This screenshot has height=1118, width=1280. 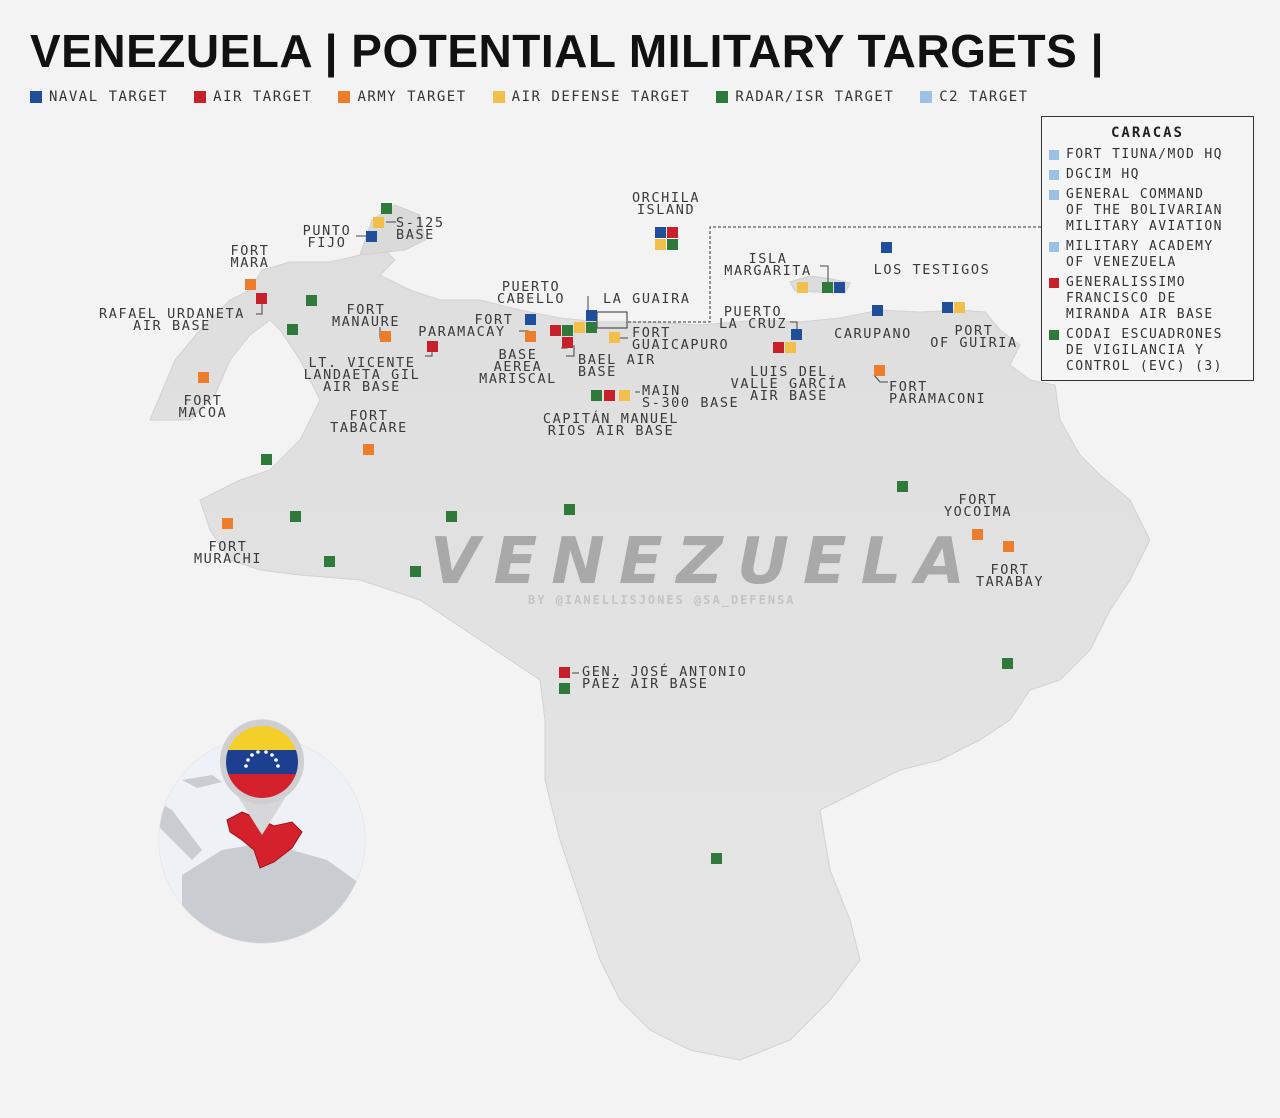 What do you see at coordinates (420, 229) in the screenshot?
I see `label-s125-base: S-125 BASE` at bounding box center [420, 229].